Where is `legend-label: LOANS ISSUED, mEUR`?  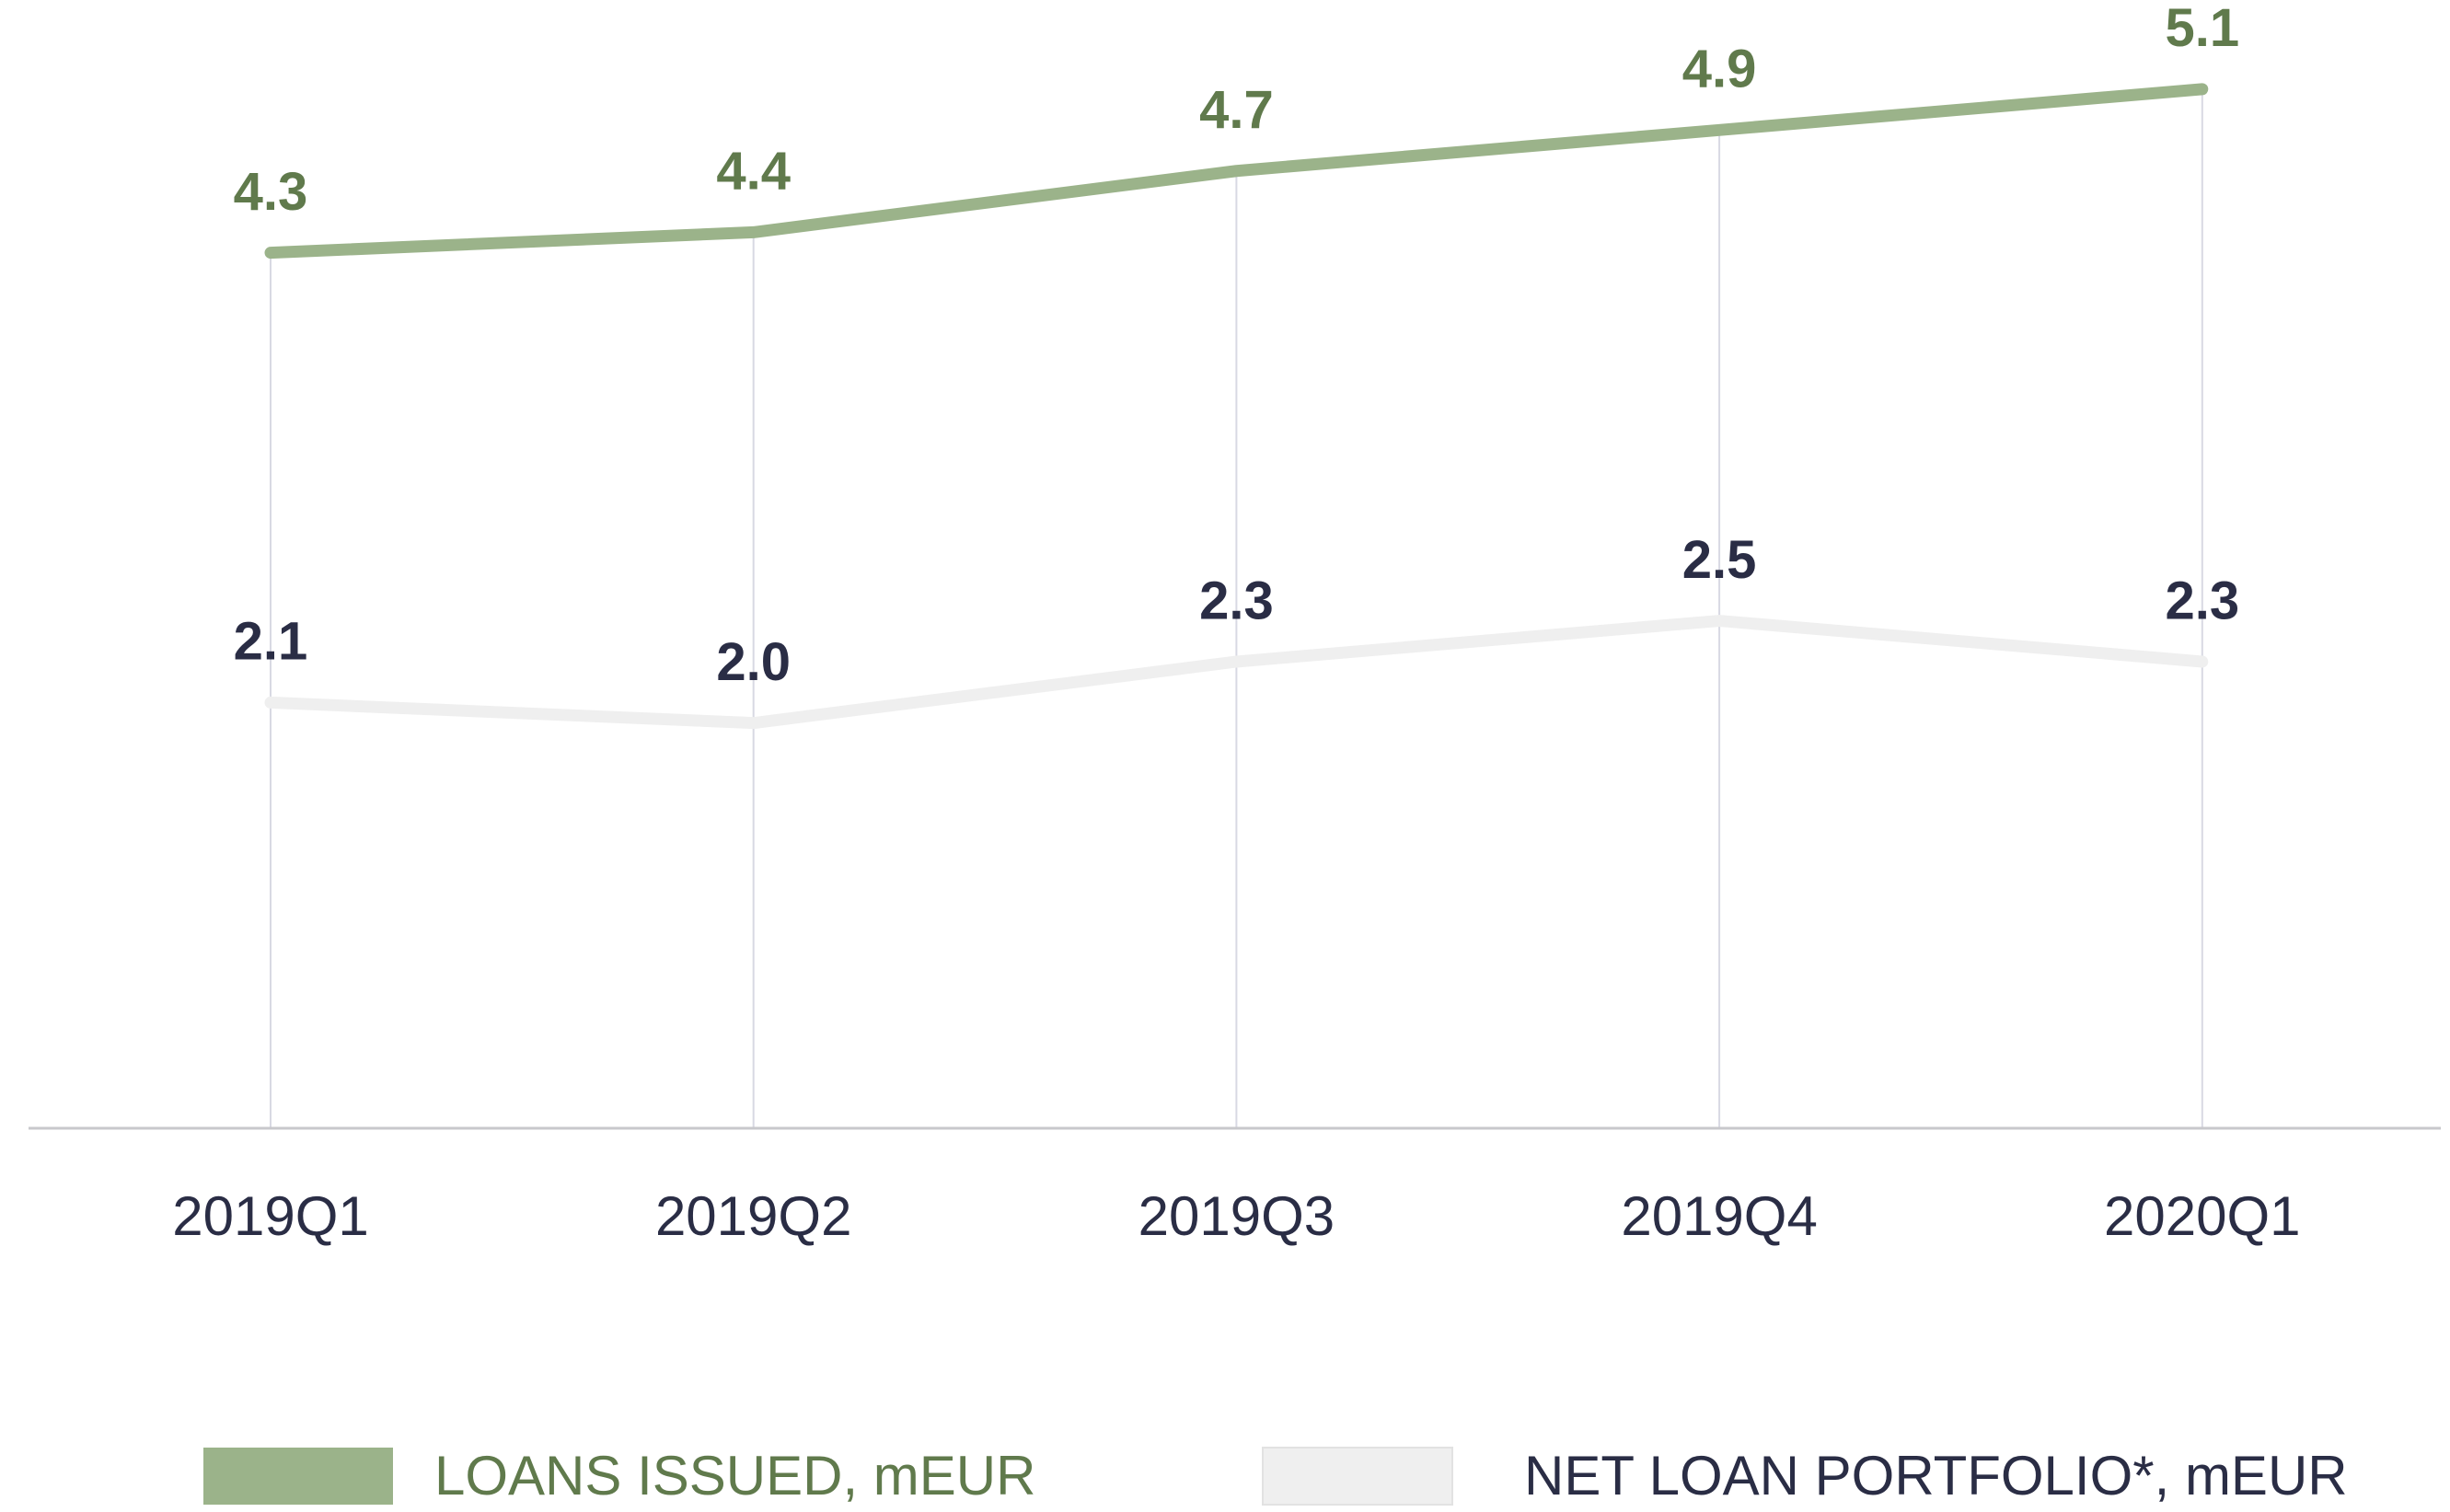 legend-label: LOANS ISSUED, mEUR is located at coordinates (734, 1475).